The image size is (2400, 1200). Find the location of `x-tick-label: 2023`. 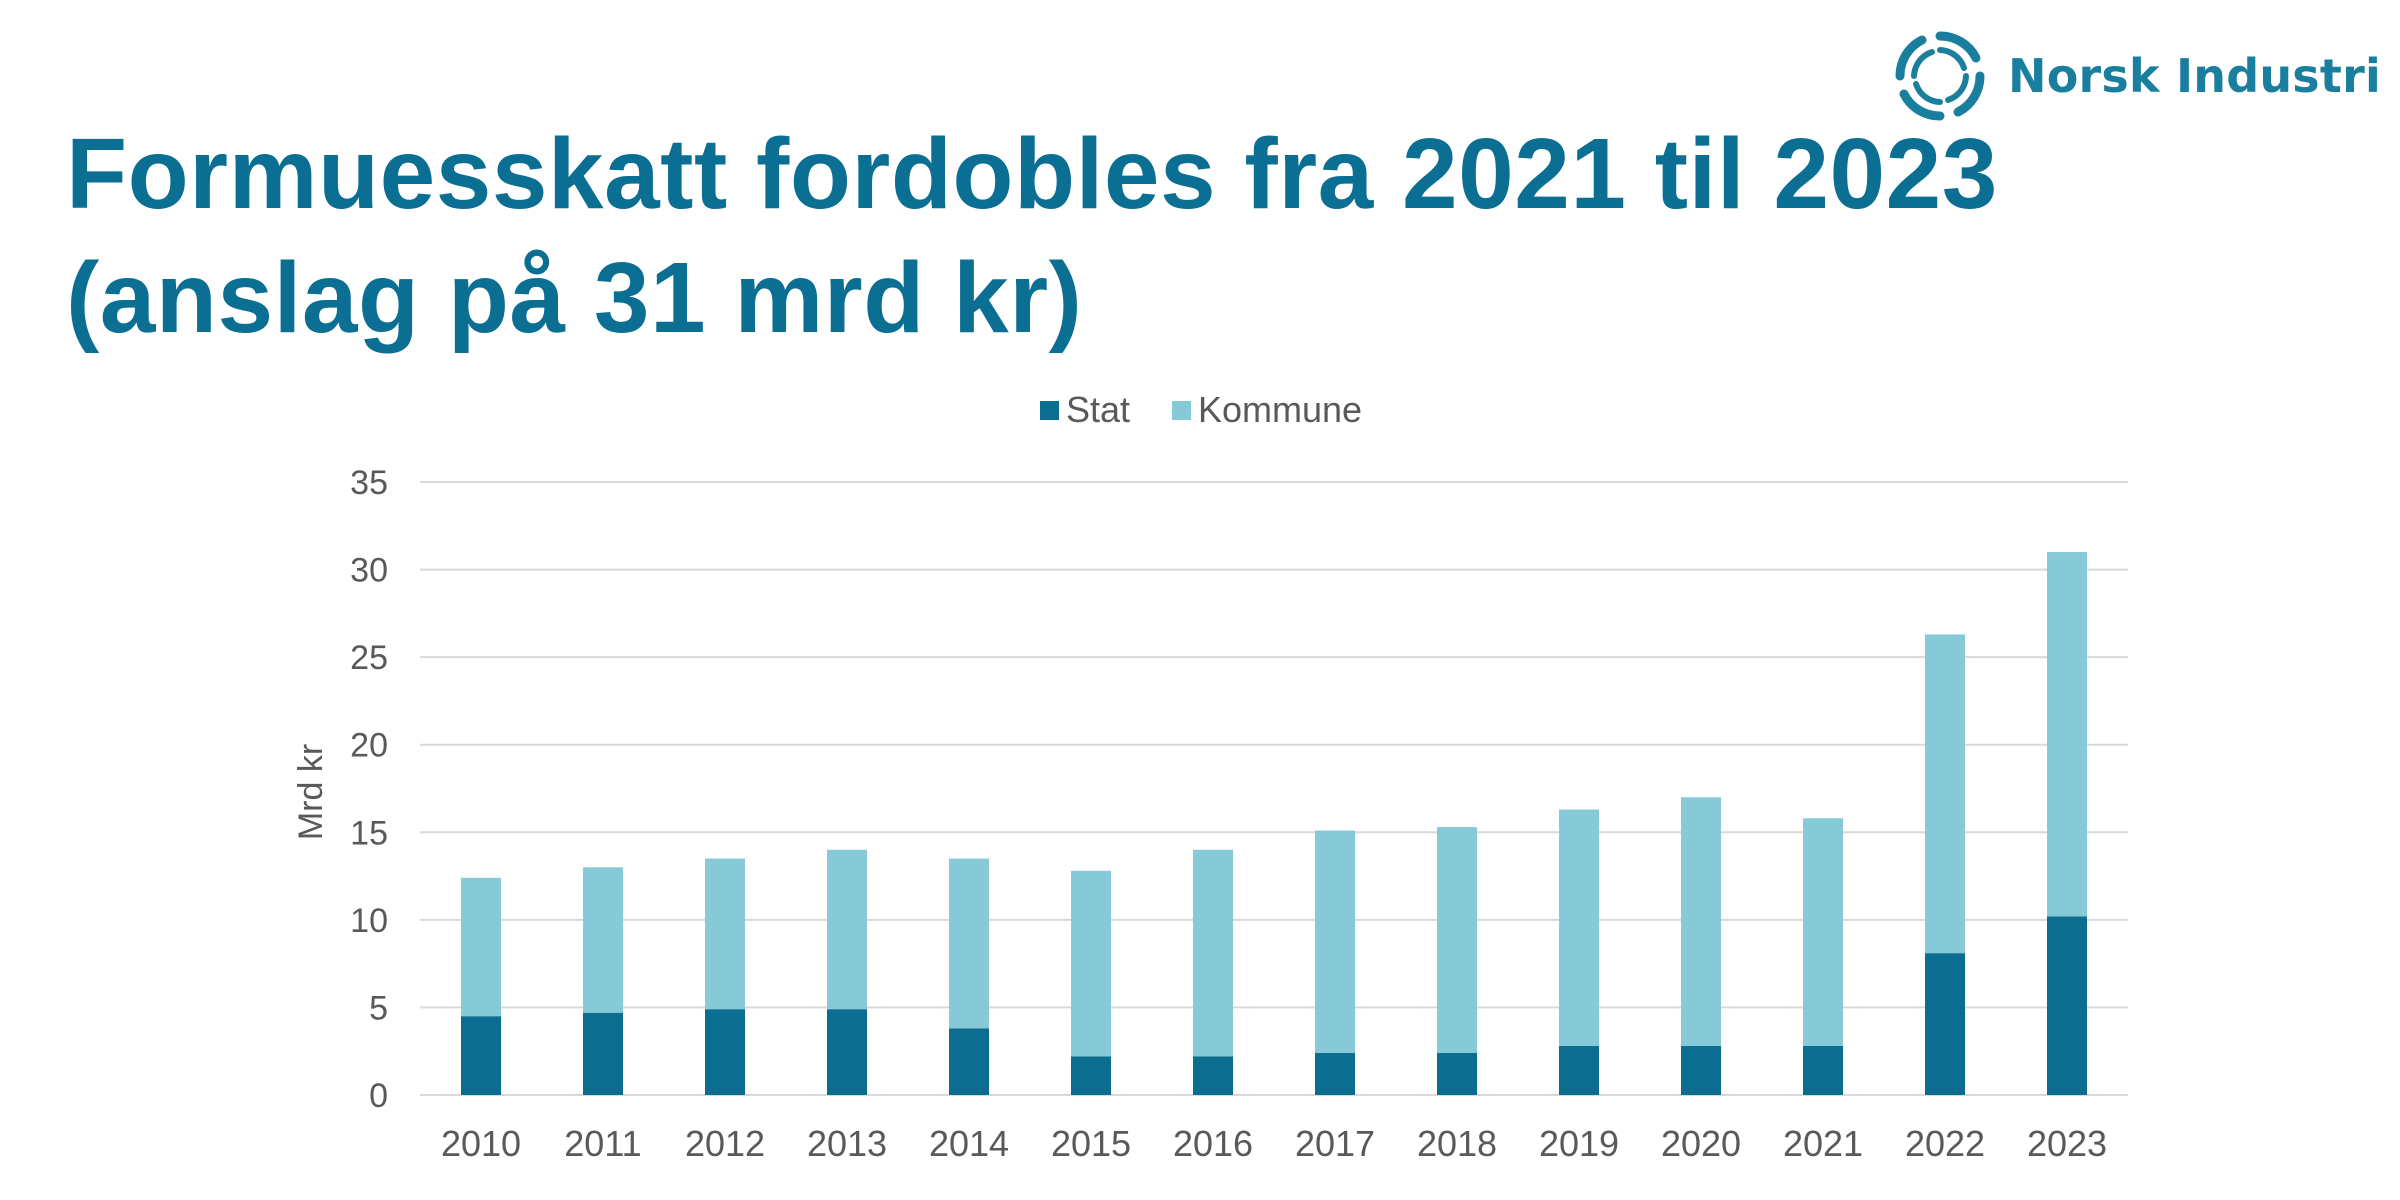

x-tick-label: 2023 is located at coordinates (2067, 1143).